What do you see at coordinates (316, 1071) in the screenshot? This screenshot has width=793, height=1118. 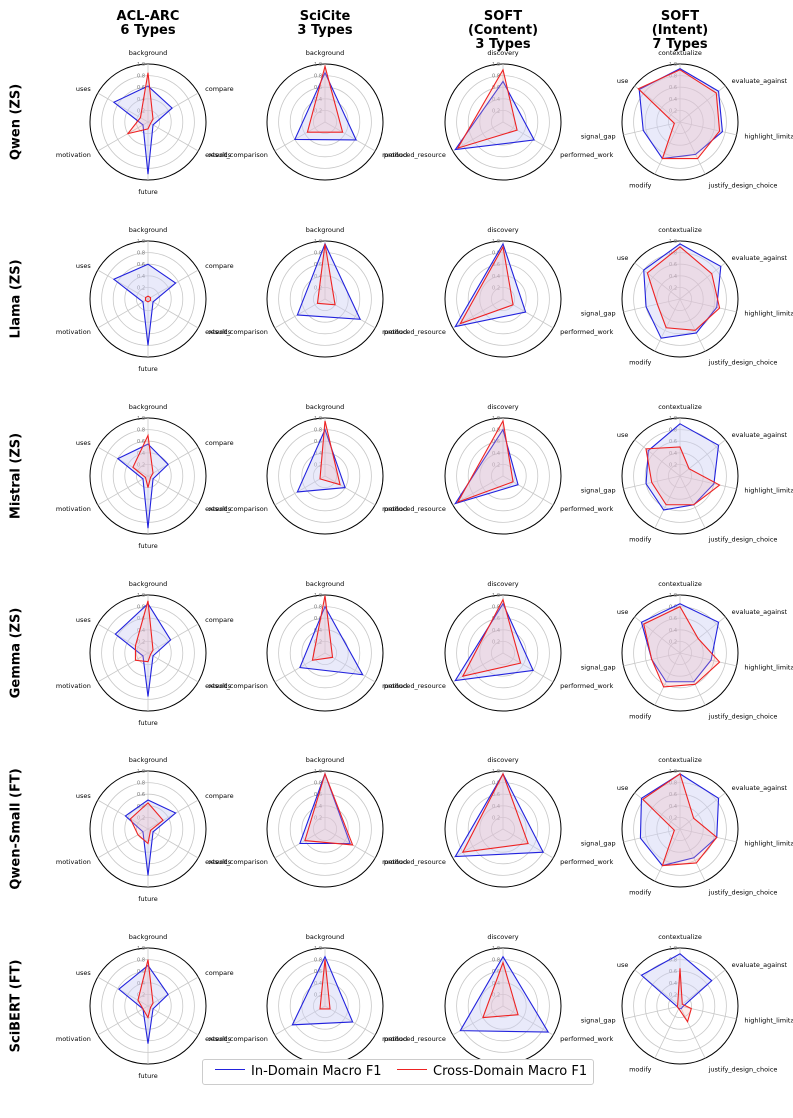 I see `in-domain-legend-label: In-Domain Macro F1` at bounding box center [316, 1071].